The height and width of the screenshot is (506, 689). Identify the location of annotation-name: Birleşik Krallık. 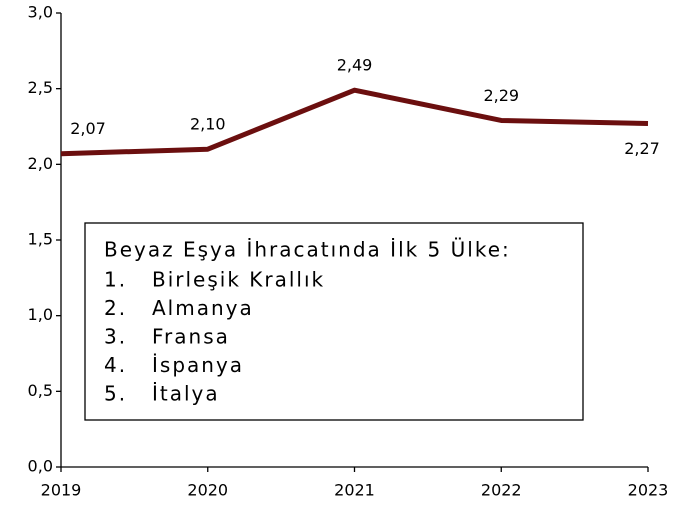
(238, 280).